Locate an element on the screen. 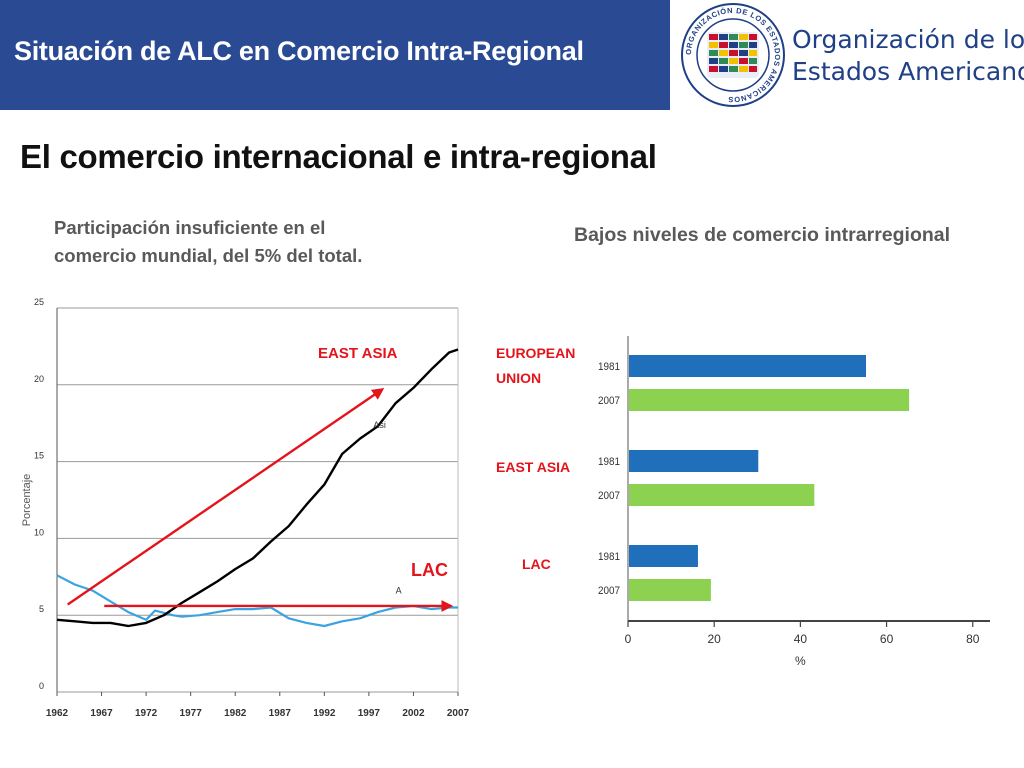 Image resolution: width=1024 pixels, height=768 pixels. x-tick-label: 1977 is located at coordinates (191, 713).